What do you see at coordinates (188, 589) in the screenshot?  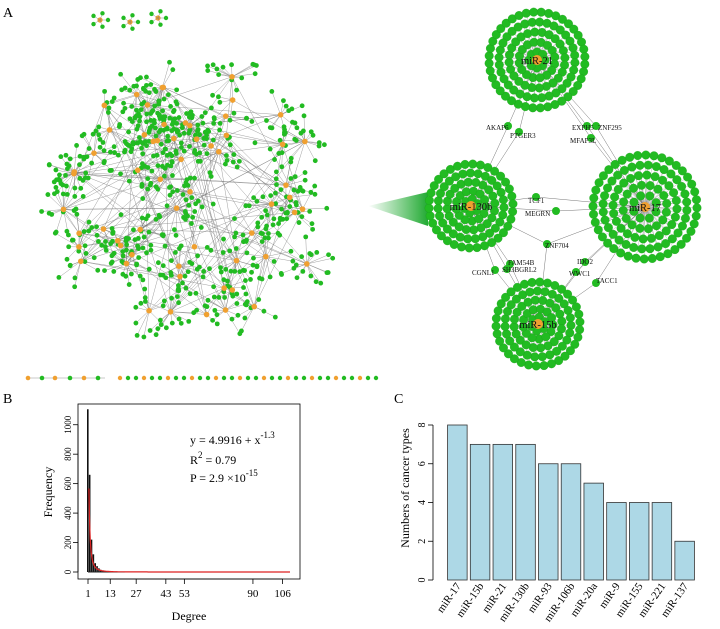 I see `x-axis: 1 13 27 43 53 90 106` at bounding box center [188, 589].